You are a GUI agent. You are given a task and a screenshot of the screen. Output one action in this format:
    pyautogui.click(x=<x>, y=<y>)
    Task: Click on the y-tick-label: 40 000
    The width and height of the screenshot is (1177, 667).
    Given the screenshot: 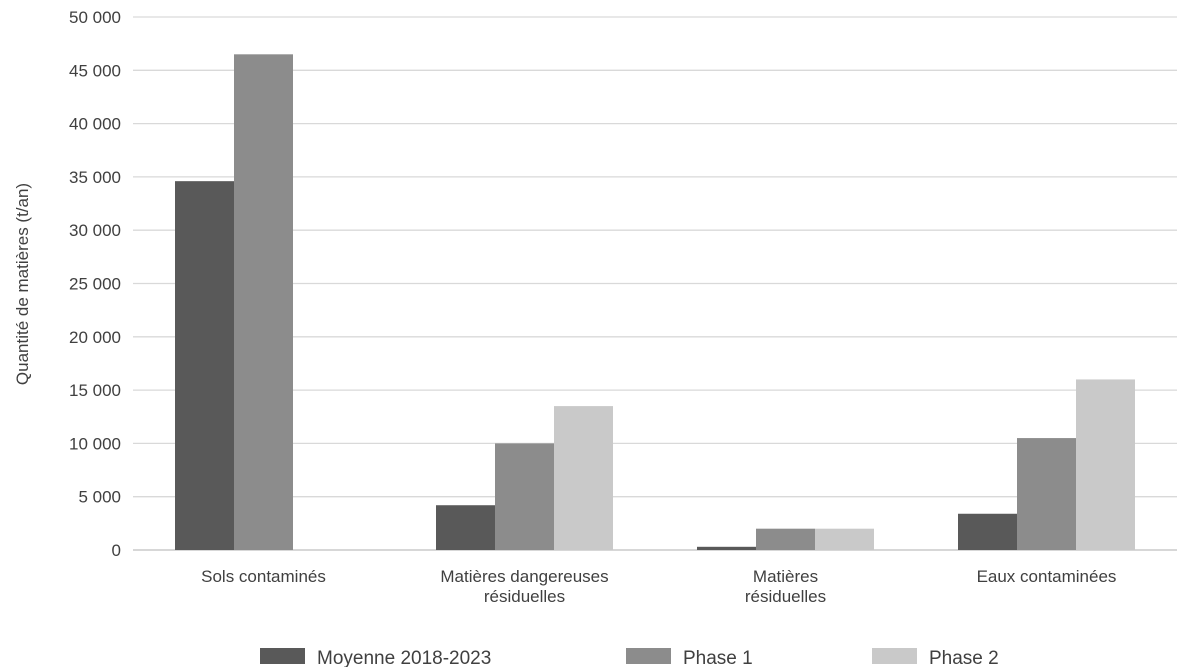 What is the action you would take?
    pyautogui.click(x=95, y=124)
    